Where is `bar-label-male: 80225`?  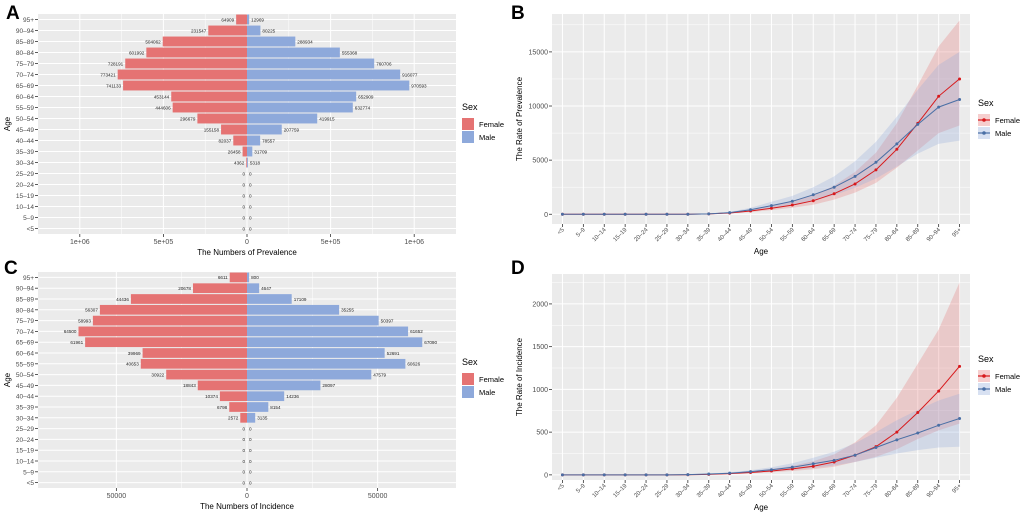 bar-label-male: 80225 is located at coordinates (268, 30).